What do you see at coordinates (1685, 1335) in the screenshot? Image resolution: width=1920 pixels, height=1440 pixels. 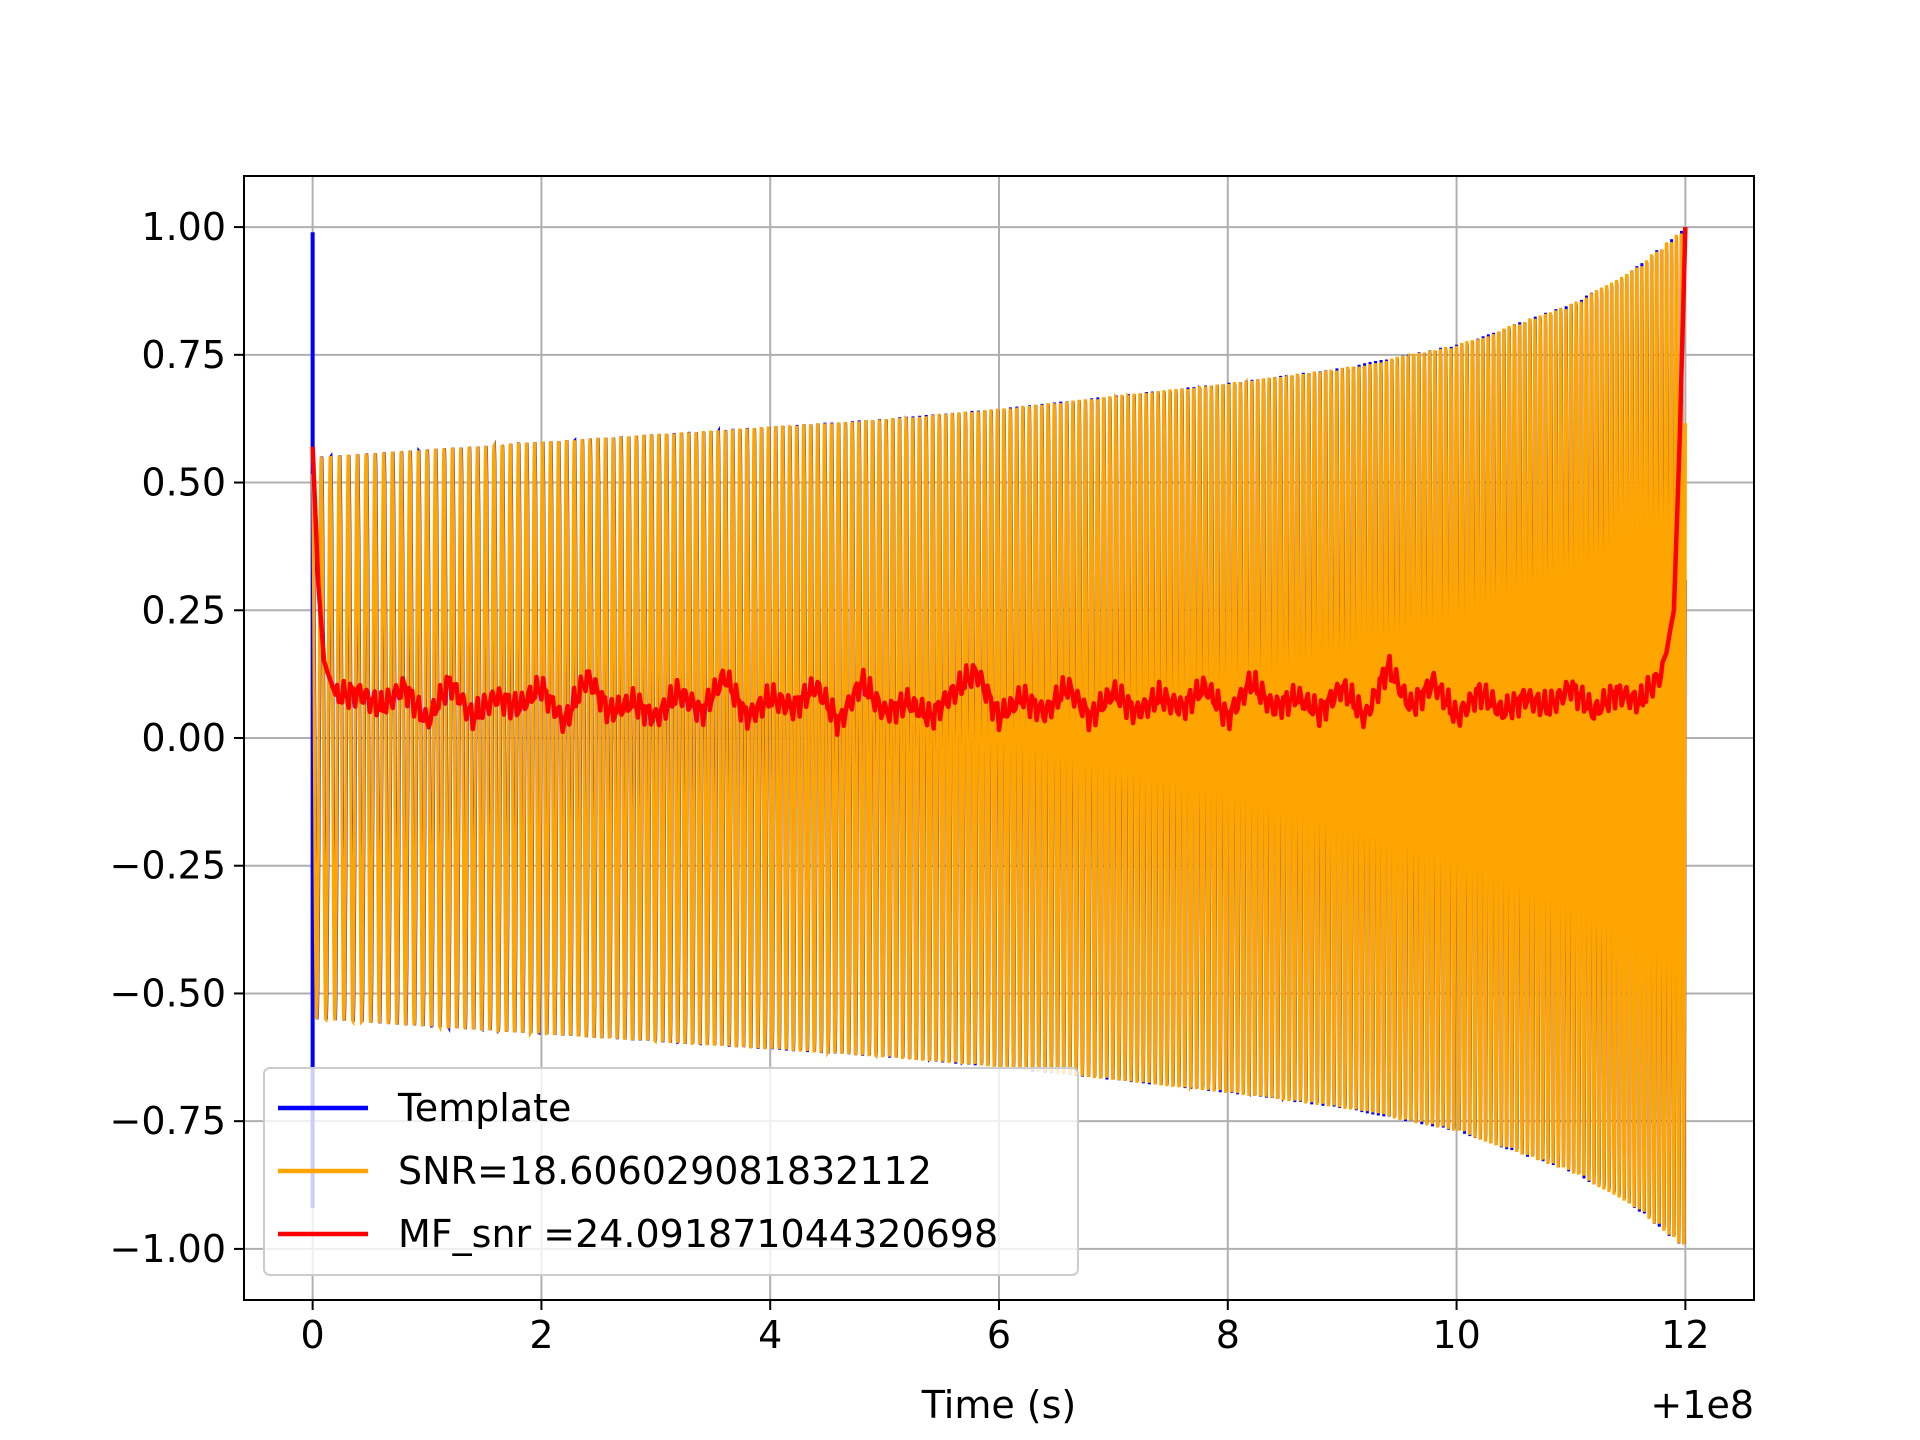 I see `x-tick-label: 12` at bounding box center [1685, 1335].